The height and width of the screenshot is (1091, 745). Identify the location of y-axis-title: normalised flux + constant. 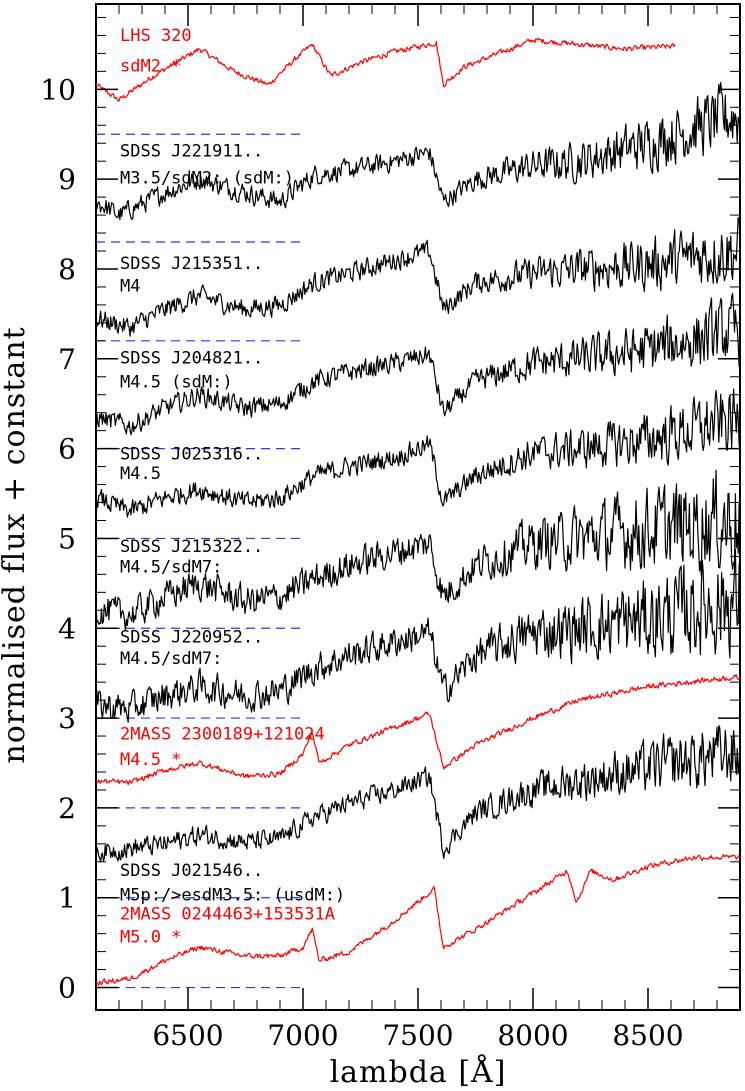
(16, 544).